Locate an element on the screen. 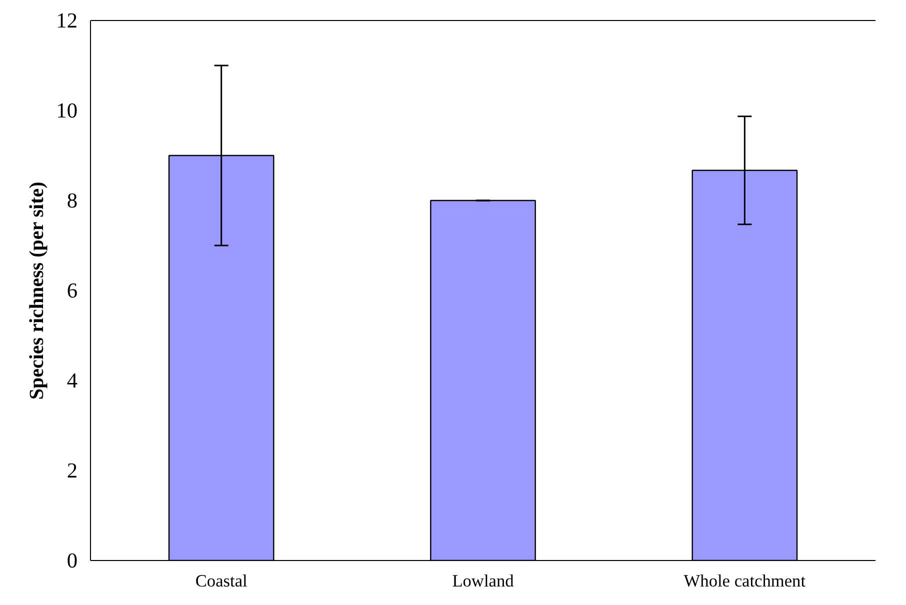 The width and height of the screenshot is (906, 605). y-tick-label: 12 is located at coordinates (67, 20).